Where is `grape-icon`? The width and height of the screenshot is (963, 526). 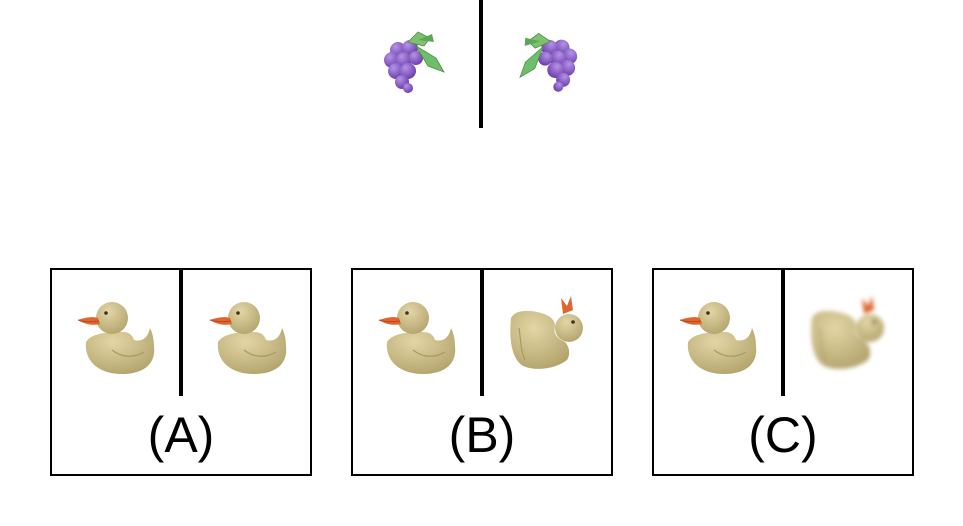
grape-icon is located at coordinates (413, 63).